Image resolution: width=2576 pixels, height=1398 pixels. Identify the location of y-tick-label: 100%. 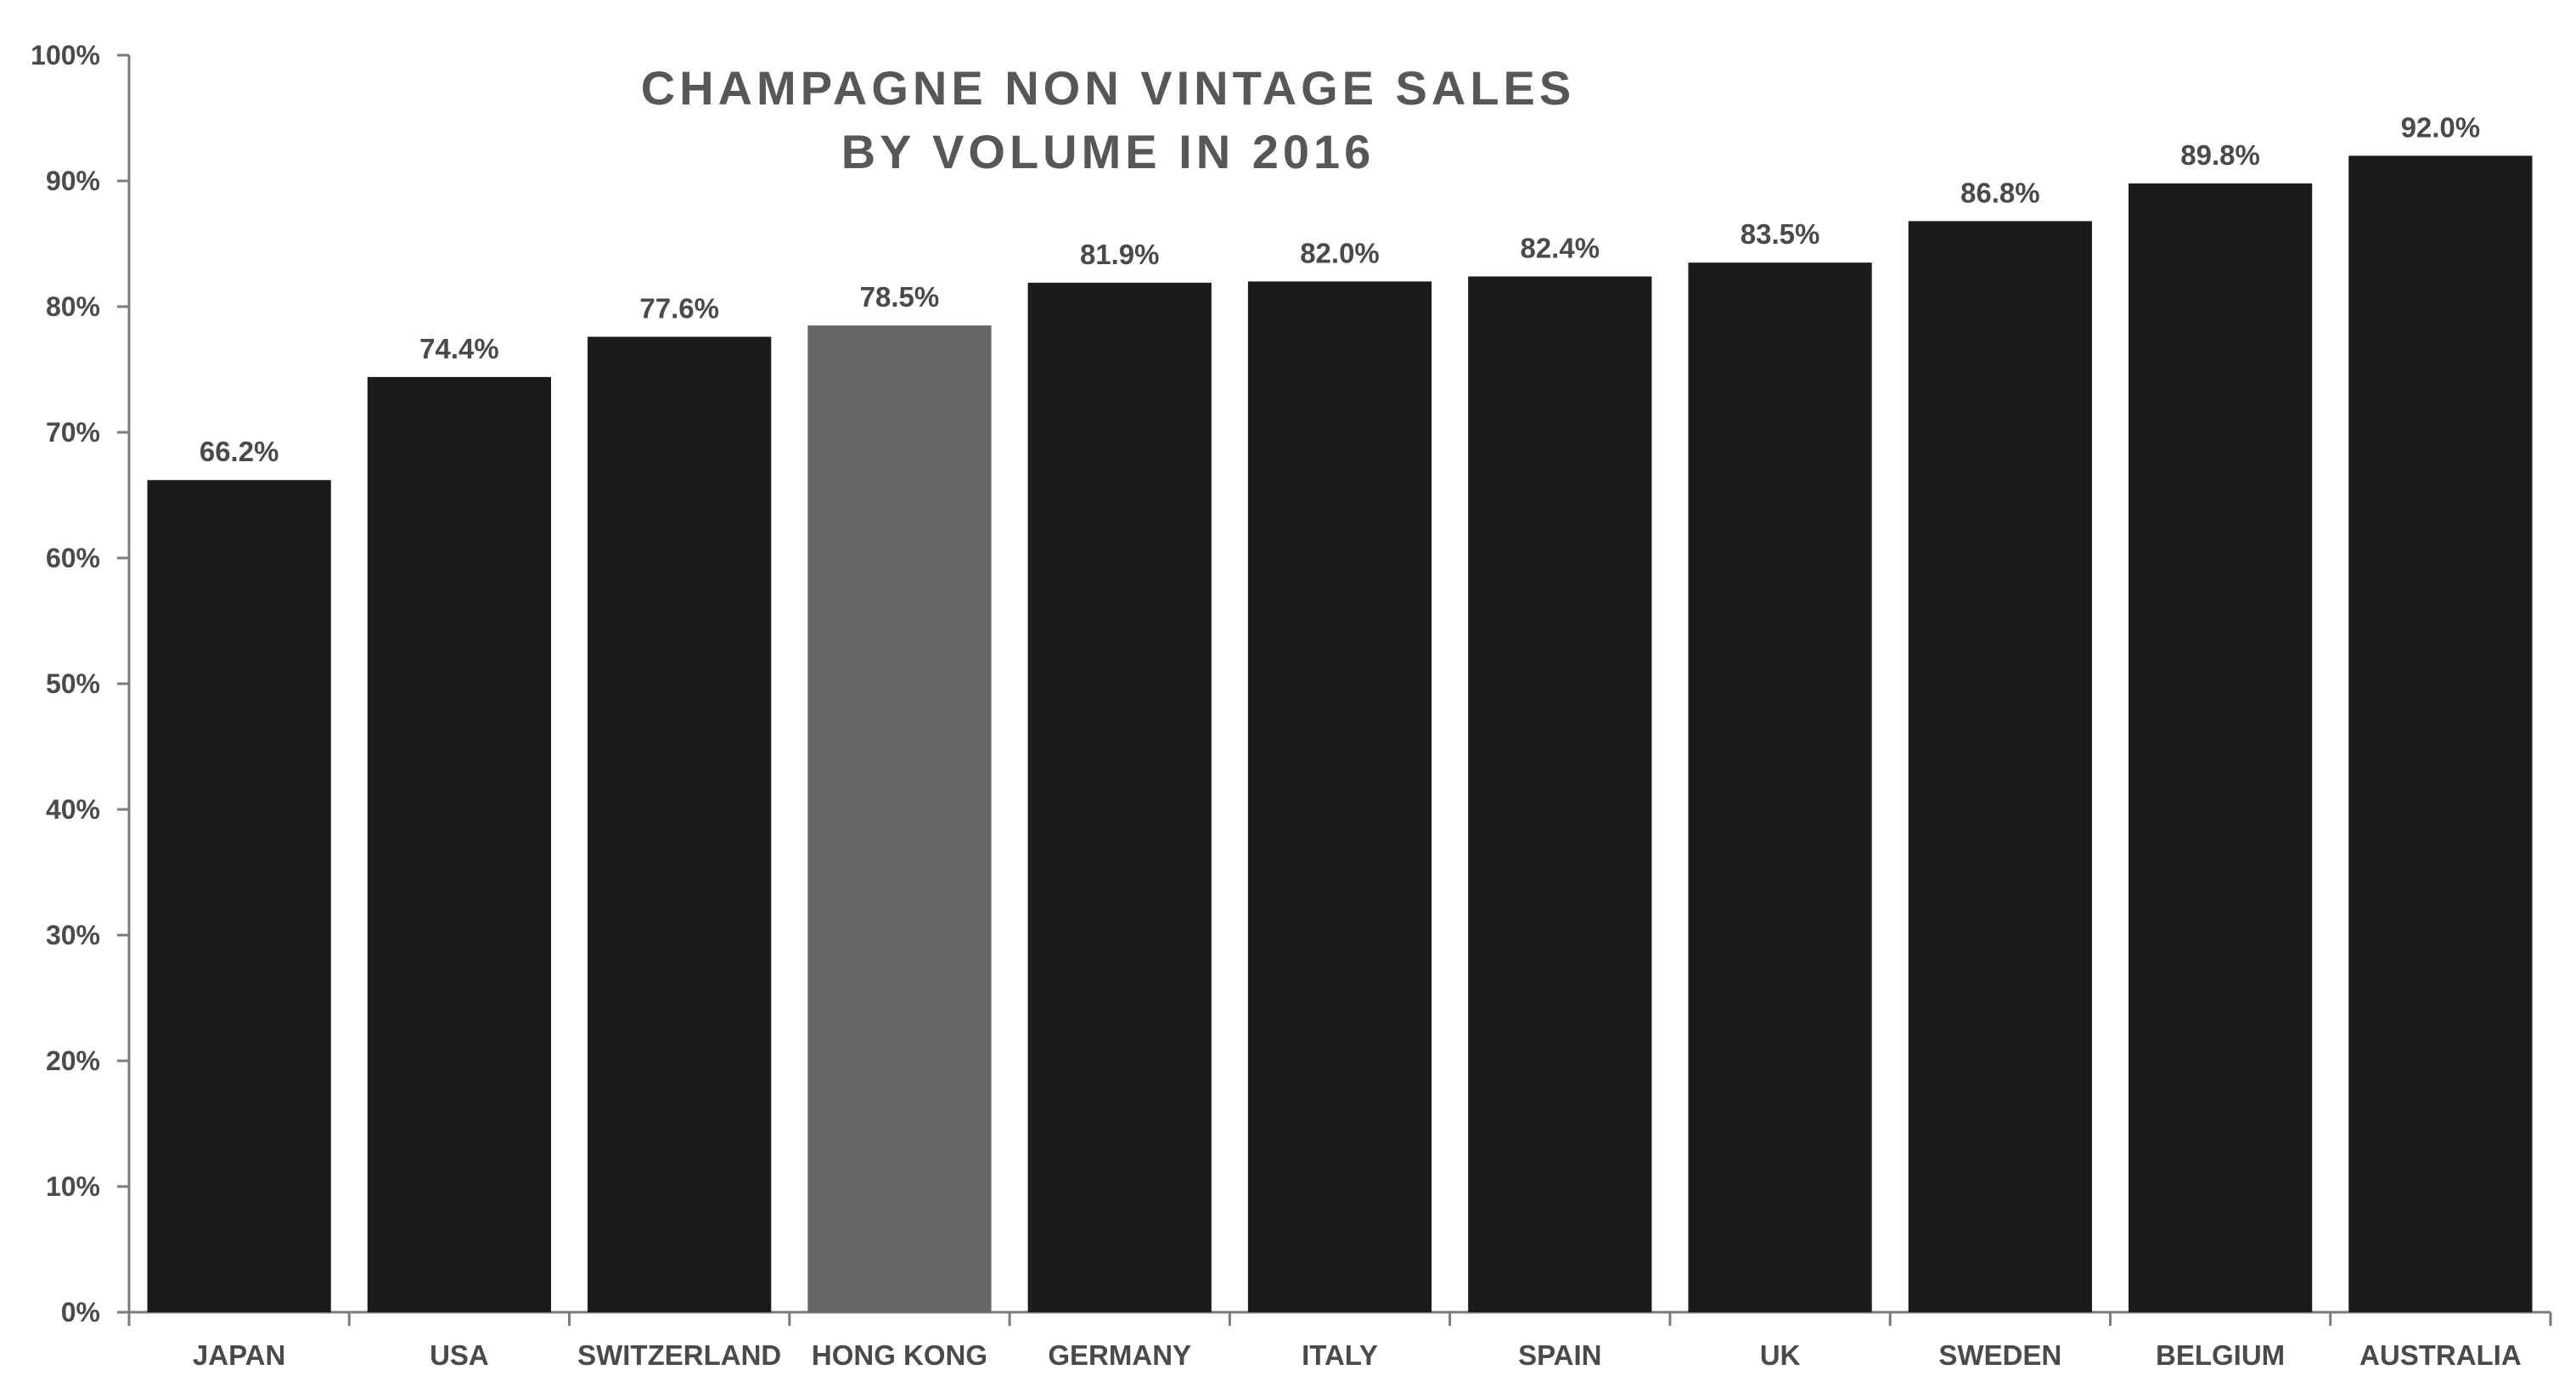
(65, 55).